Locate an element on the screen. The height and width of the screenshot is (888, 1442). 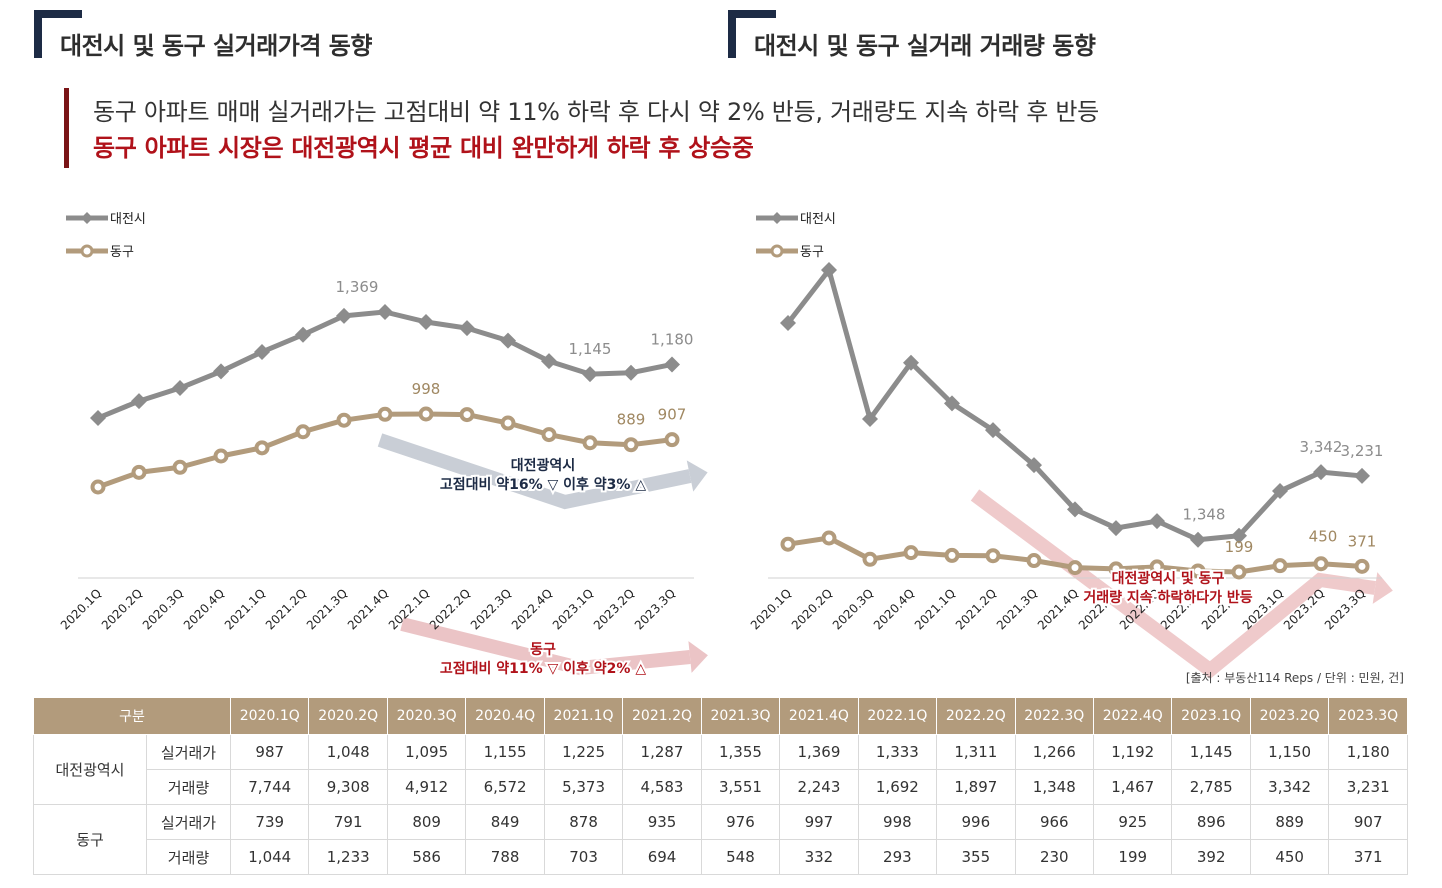
annotation-text: 고점대비 약16% ▽ 이후 약3% △ is located at coordinates (543, 484).